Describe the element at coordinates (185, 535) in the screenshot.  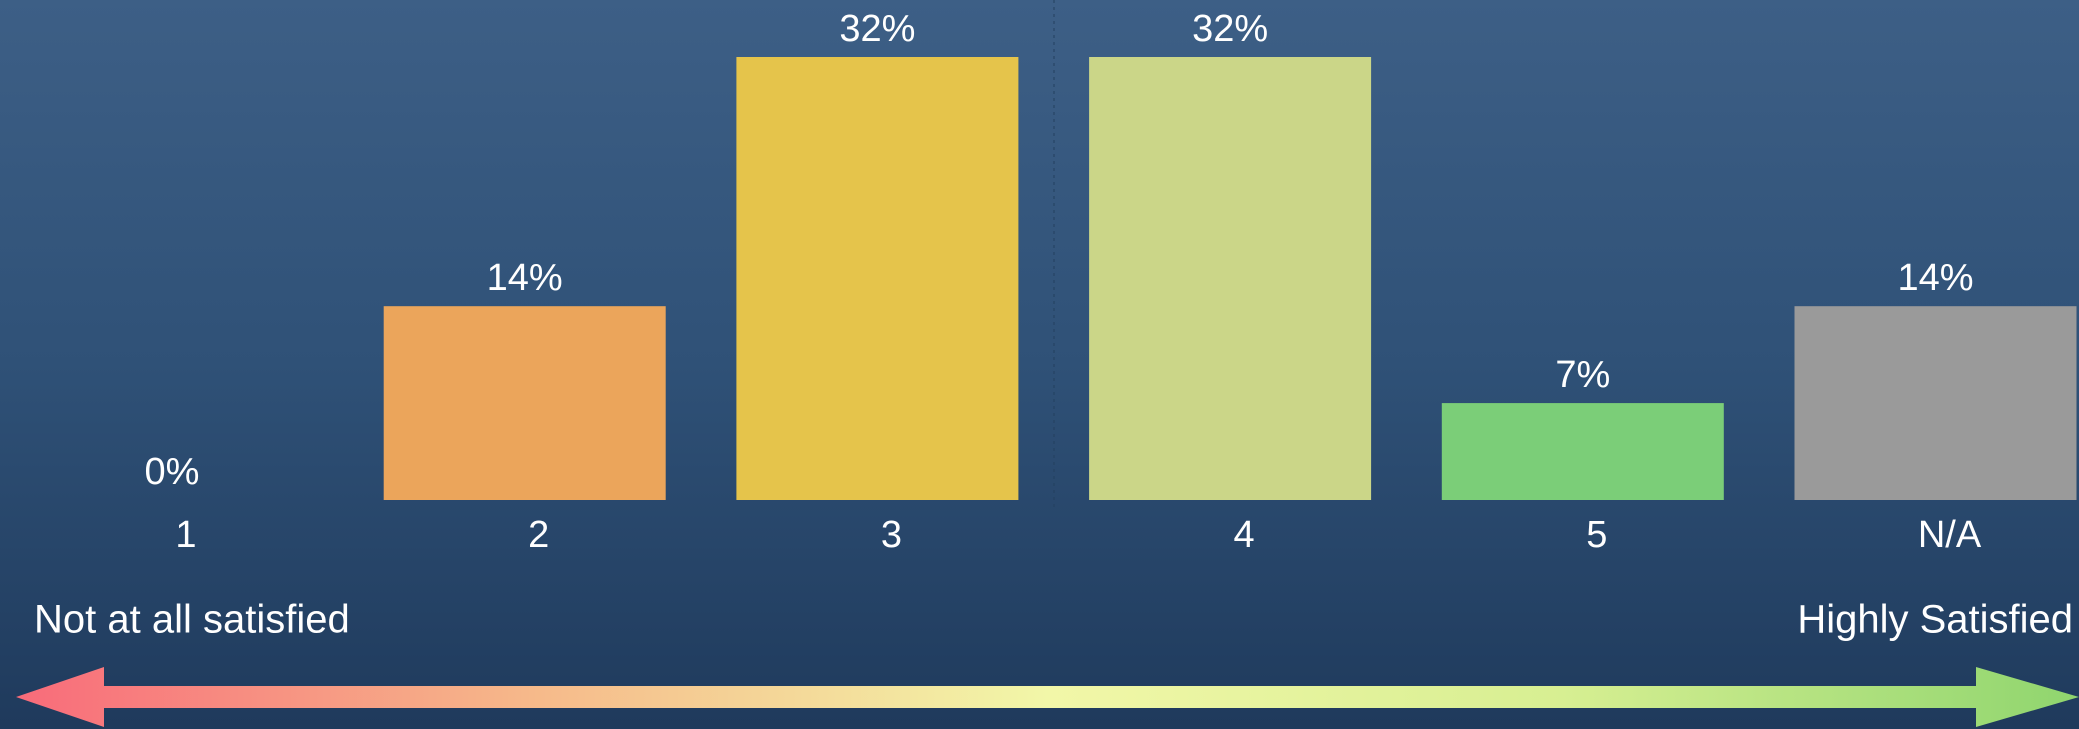
I see `x-tick-label: 1` at that location.